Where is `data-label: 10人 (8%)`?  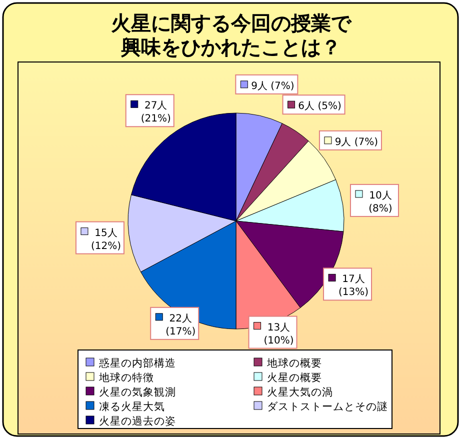
data-label: 10人 (8%) is located at coordinates (380, 202).